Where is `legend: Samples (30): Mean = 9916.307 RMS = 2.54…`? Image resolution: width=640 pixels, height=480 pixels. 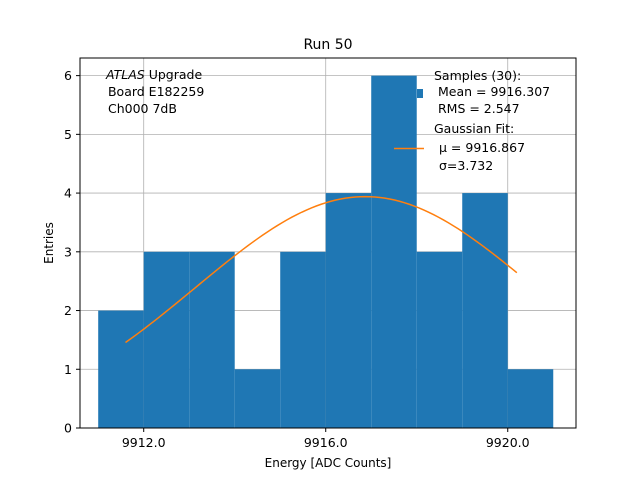
legend: Samples (30): Mean = 9916.307 RMS = 2.54… is located at coordinates (472, 120).